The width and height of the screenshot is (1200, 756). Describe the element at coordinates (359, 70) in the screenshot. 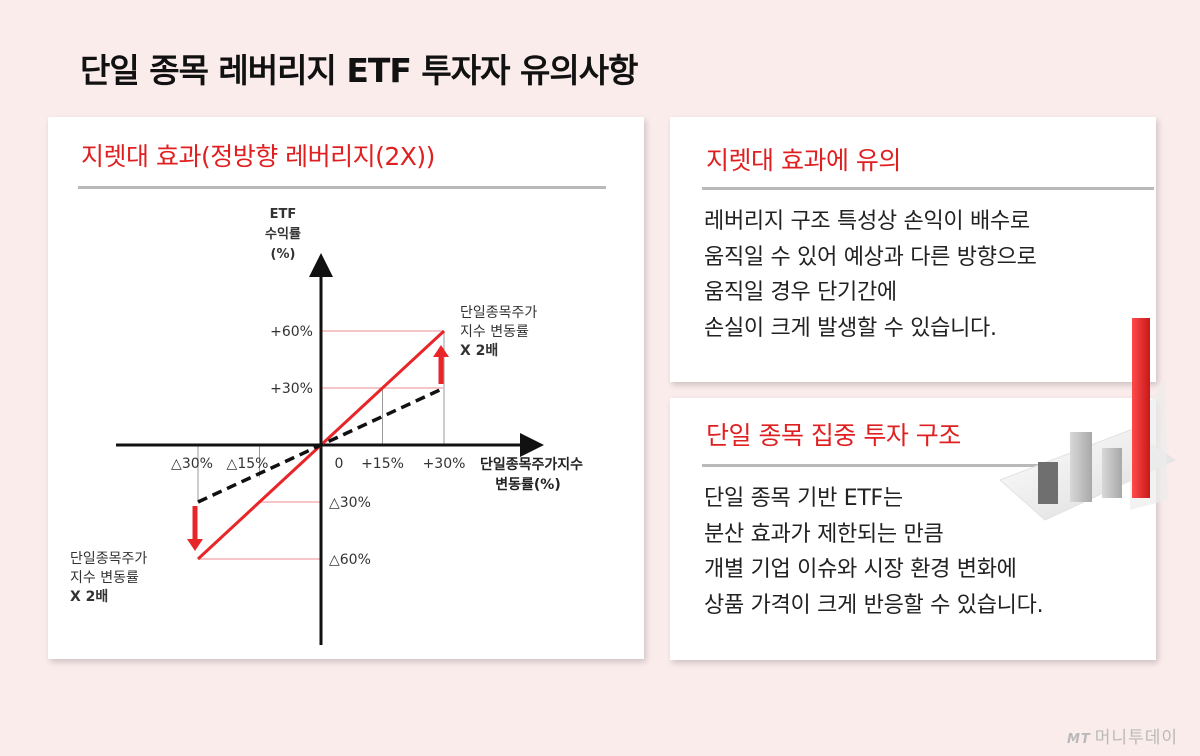

I see `page-title: 단일 종목 레버리지 ETF 투자자 유의사항` at that location.